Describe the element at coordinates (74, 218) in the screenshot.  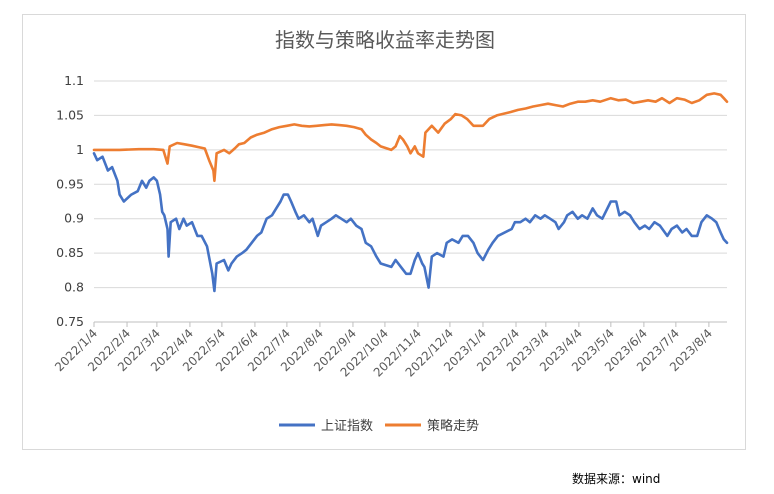
I see `y-tick-label: 0.9` at that location.